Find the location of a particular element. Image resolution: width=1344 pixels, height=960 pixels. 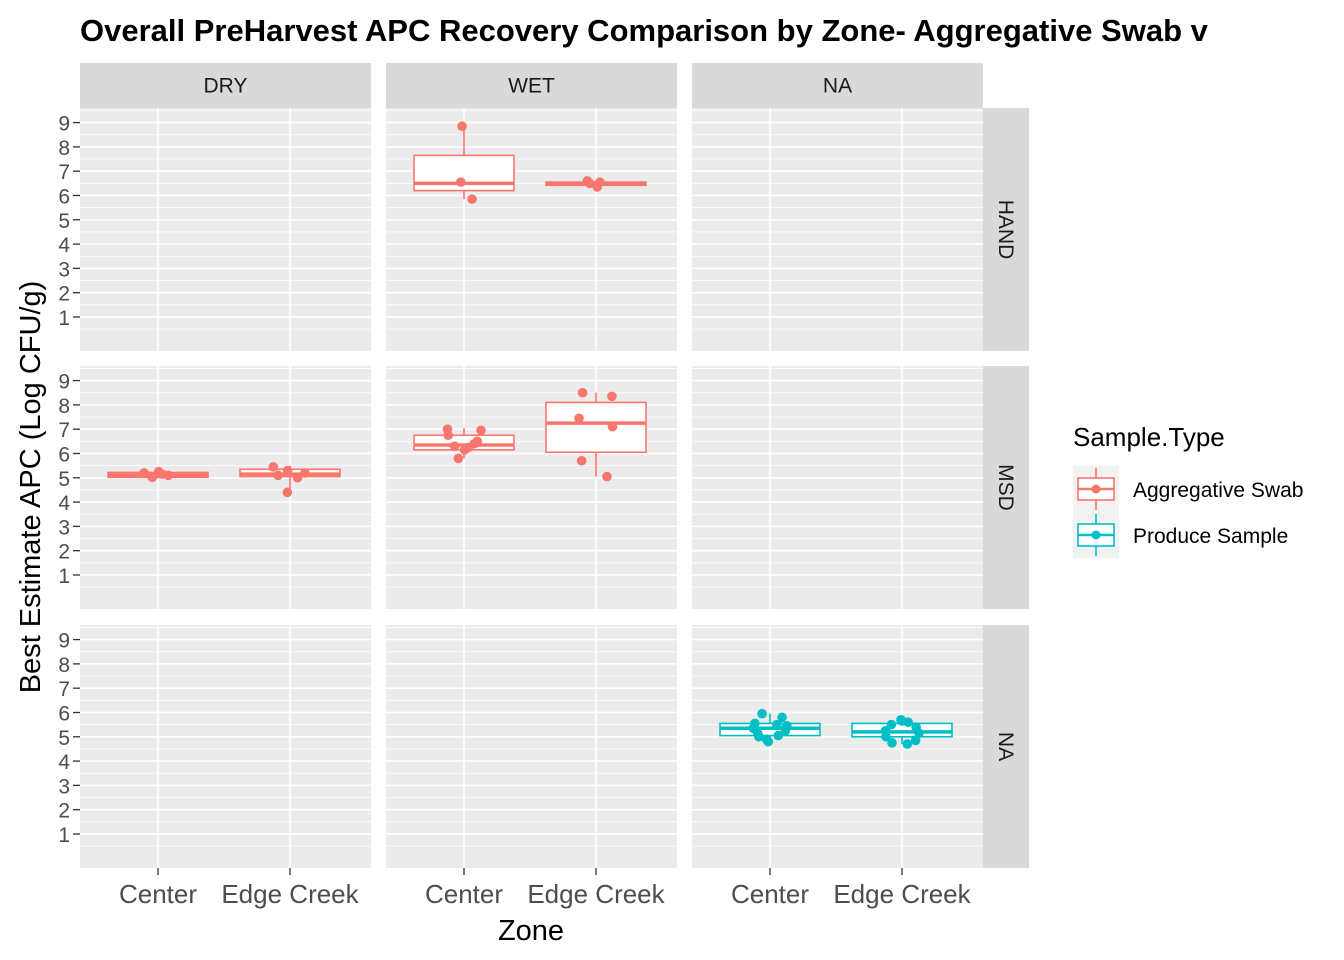

row-strip-label: MSD is located at coordinates (1005, 487).